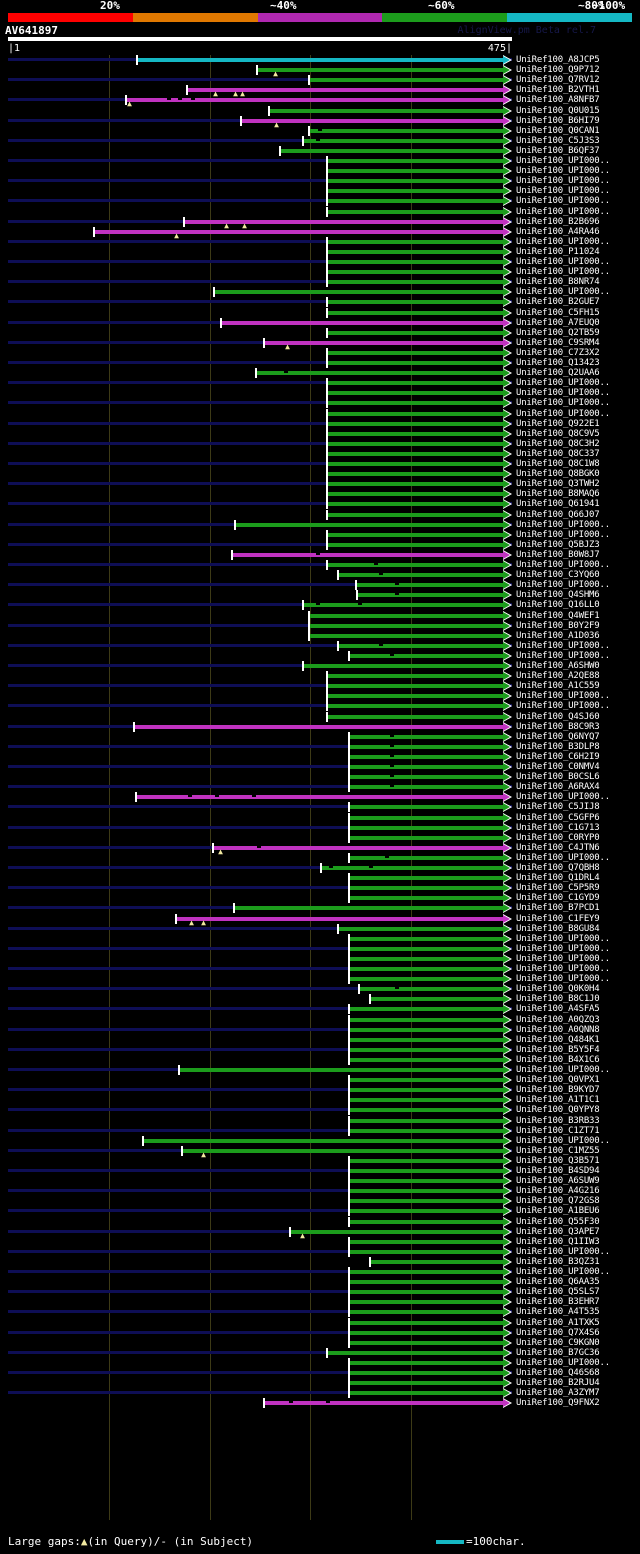  Describe the element at coordinates (558, 222) in the screenshot. I see `subject-label: UniRef100_B2B696` at that location.